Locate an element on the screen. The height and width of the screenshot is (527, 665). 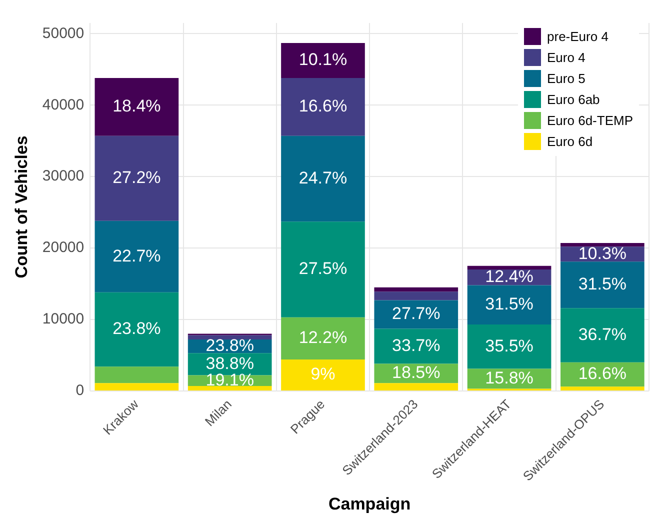
legend-label: Euro 5 is located at coordinates (566, 78).